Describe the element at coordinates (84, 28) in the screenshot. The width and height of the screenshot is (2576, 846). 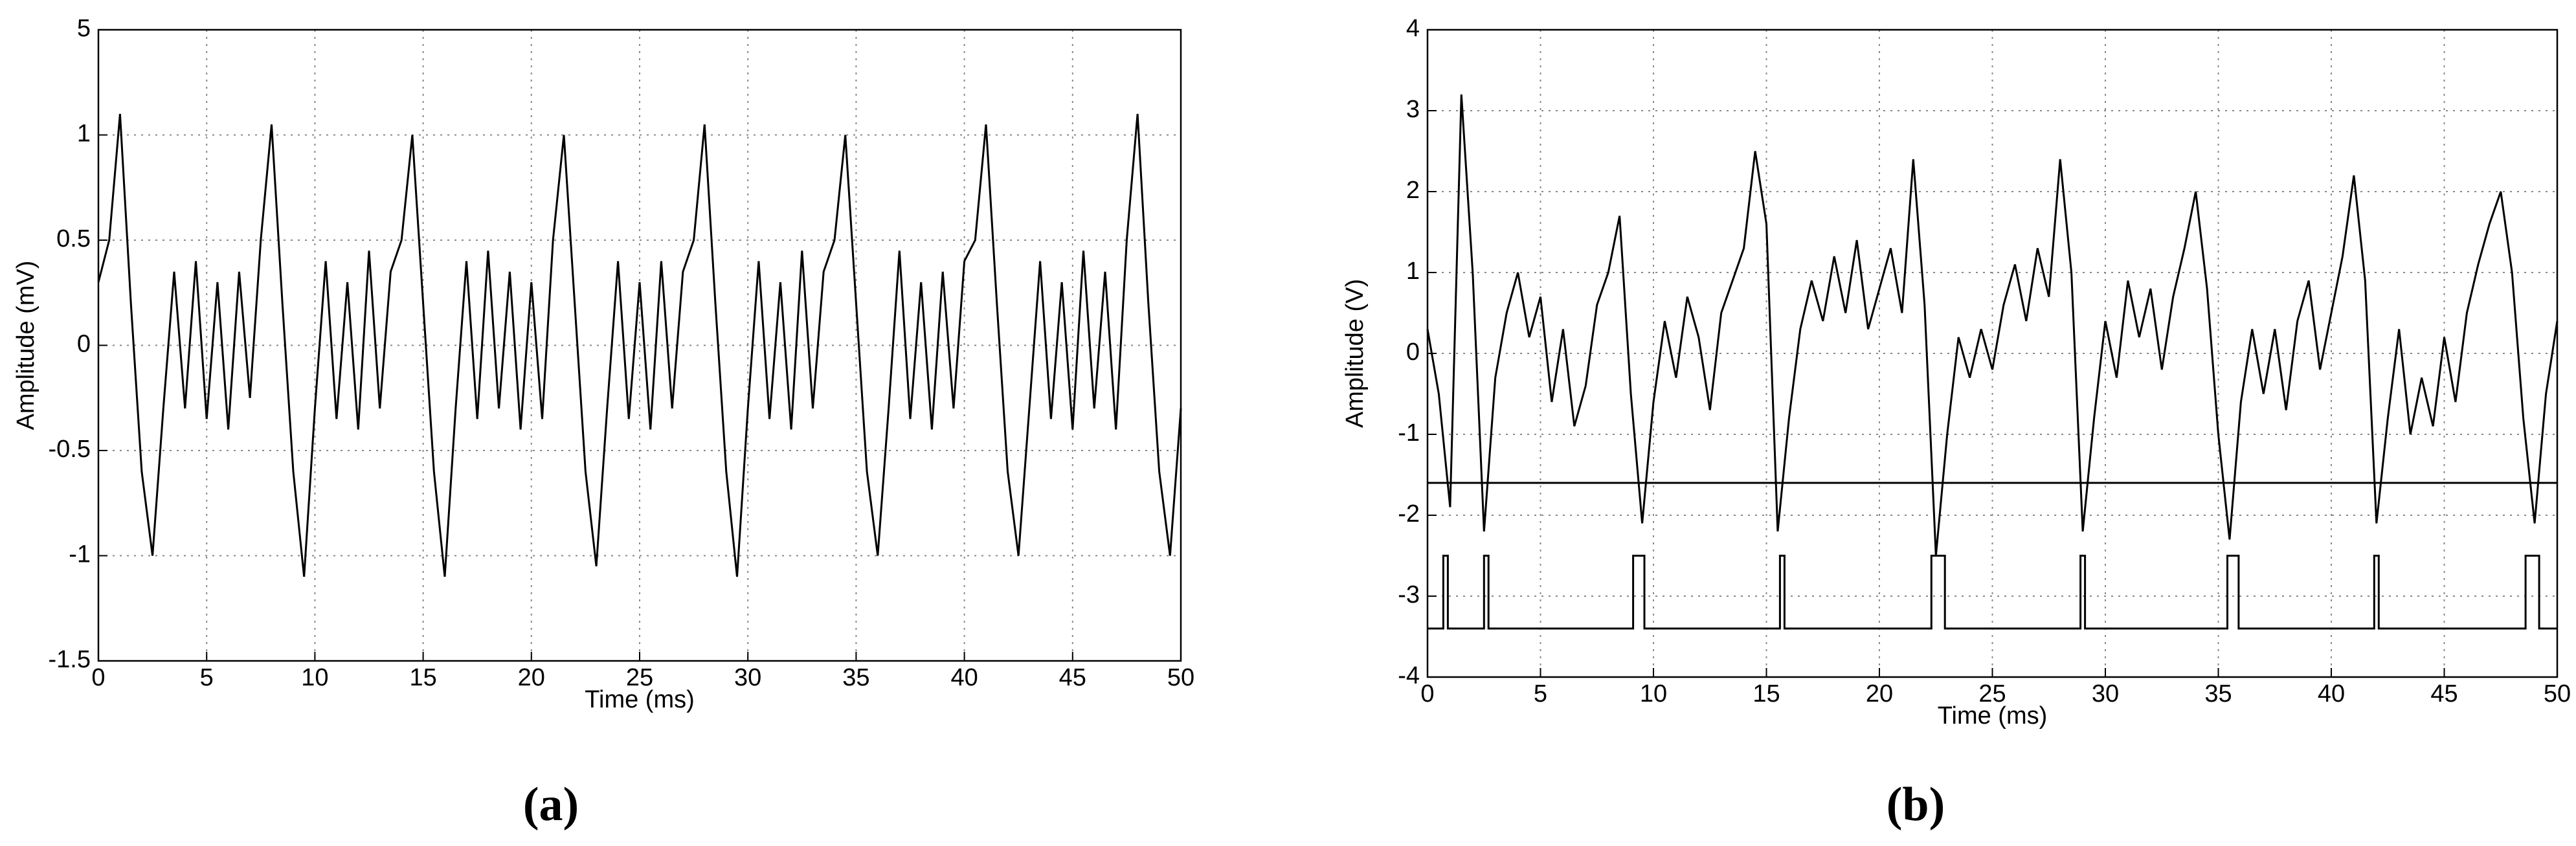
I see `y-tick-label: 5` at that location.